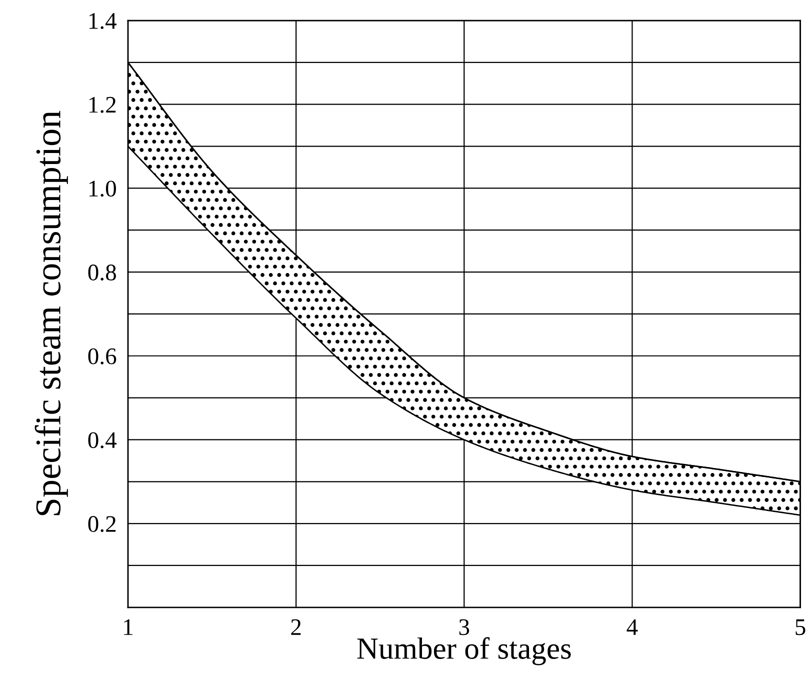 The width and height of the screenshot is (810, 684). I want to click on y-tick-label: 0.4, so click(102, 440).